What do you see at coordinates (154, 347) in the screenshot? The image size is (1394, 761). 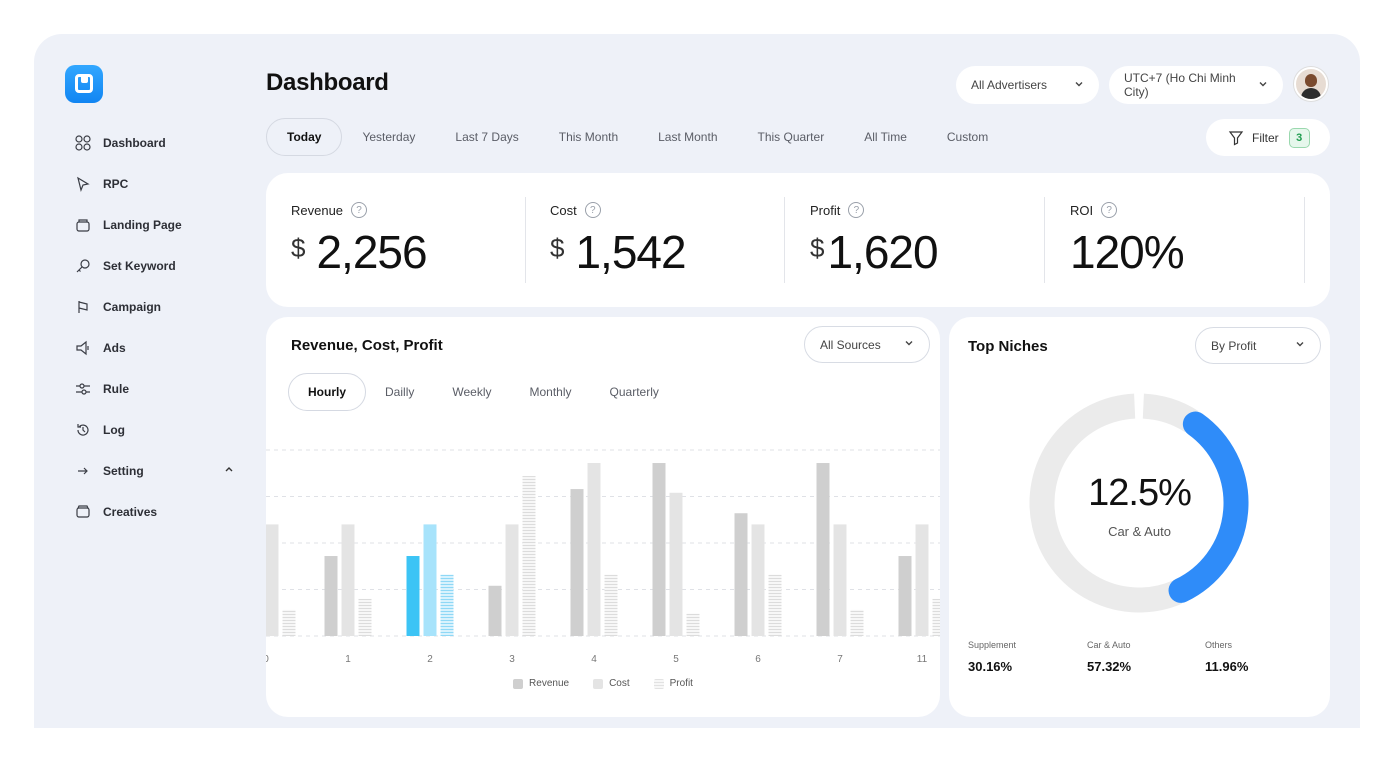 I see `sidebar-item-ads: Ads` at bounding box center [154, 347].